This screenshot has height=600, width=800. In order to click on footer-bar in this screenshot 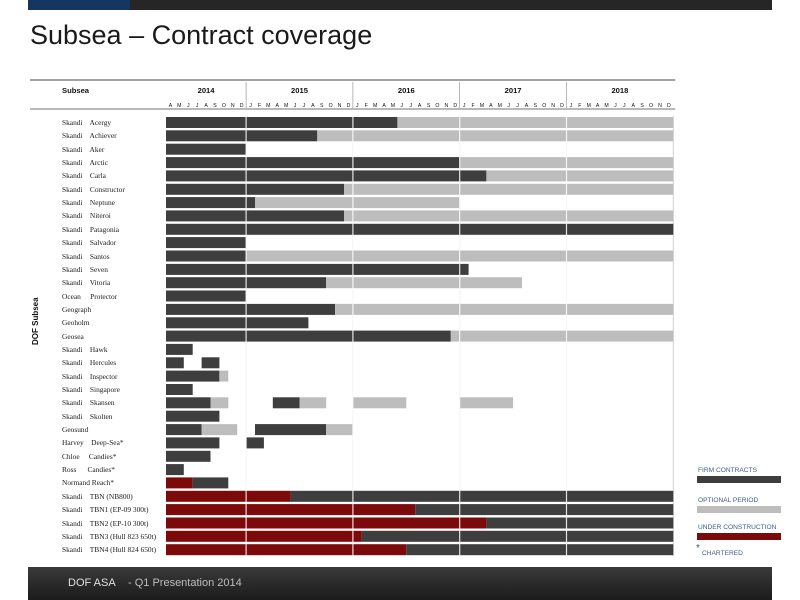, I will do `click(400, 583)`.